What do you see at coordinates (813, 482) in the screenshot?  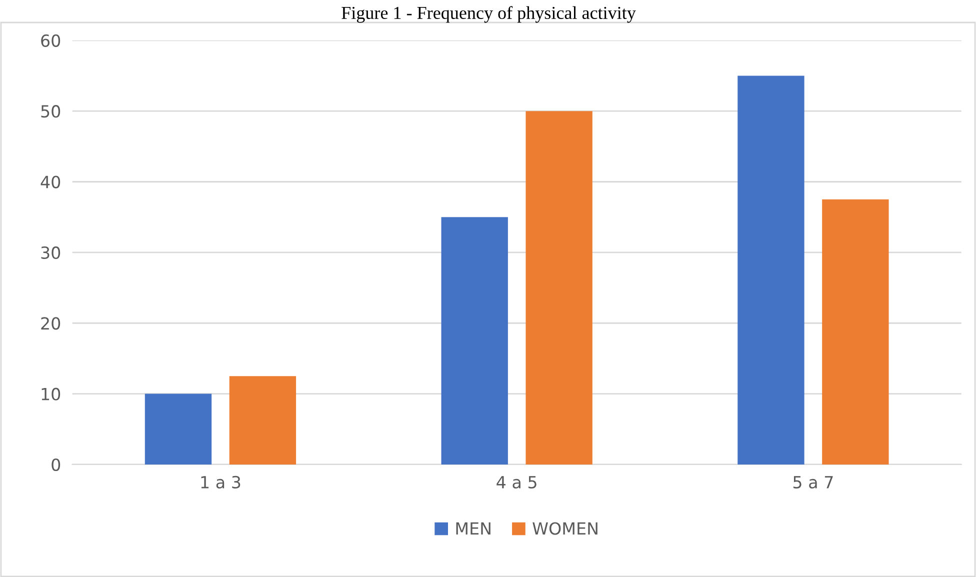 I see `x-tick-label: 5 a 7` at bounding box center [813, 482].